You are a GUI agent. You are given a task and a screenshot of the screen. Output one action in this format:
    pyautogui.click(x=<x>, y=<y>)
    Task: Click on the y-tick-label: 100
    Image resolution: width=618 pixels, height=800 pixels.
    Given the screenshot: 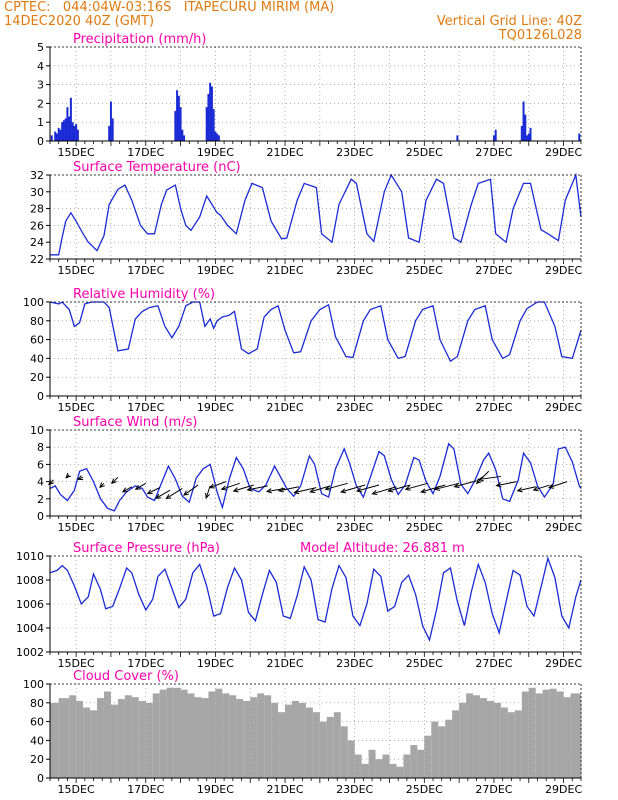 What is the action you would take?
    pyautogui.click(x=33, y=684)
    